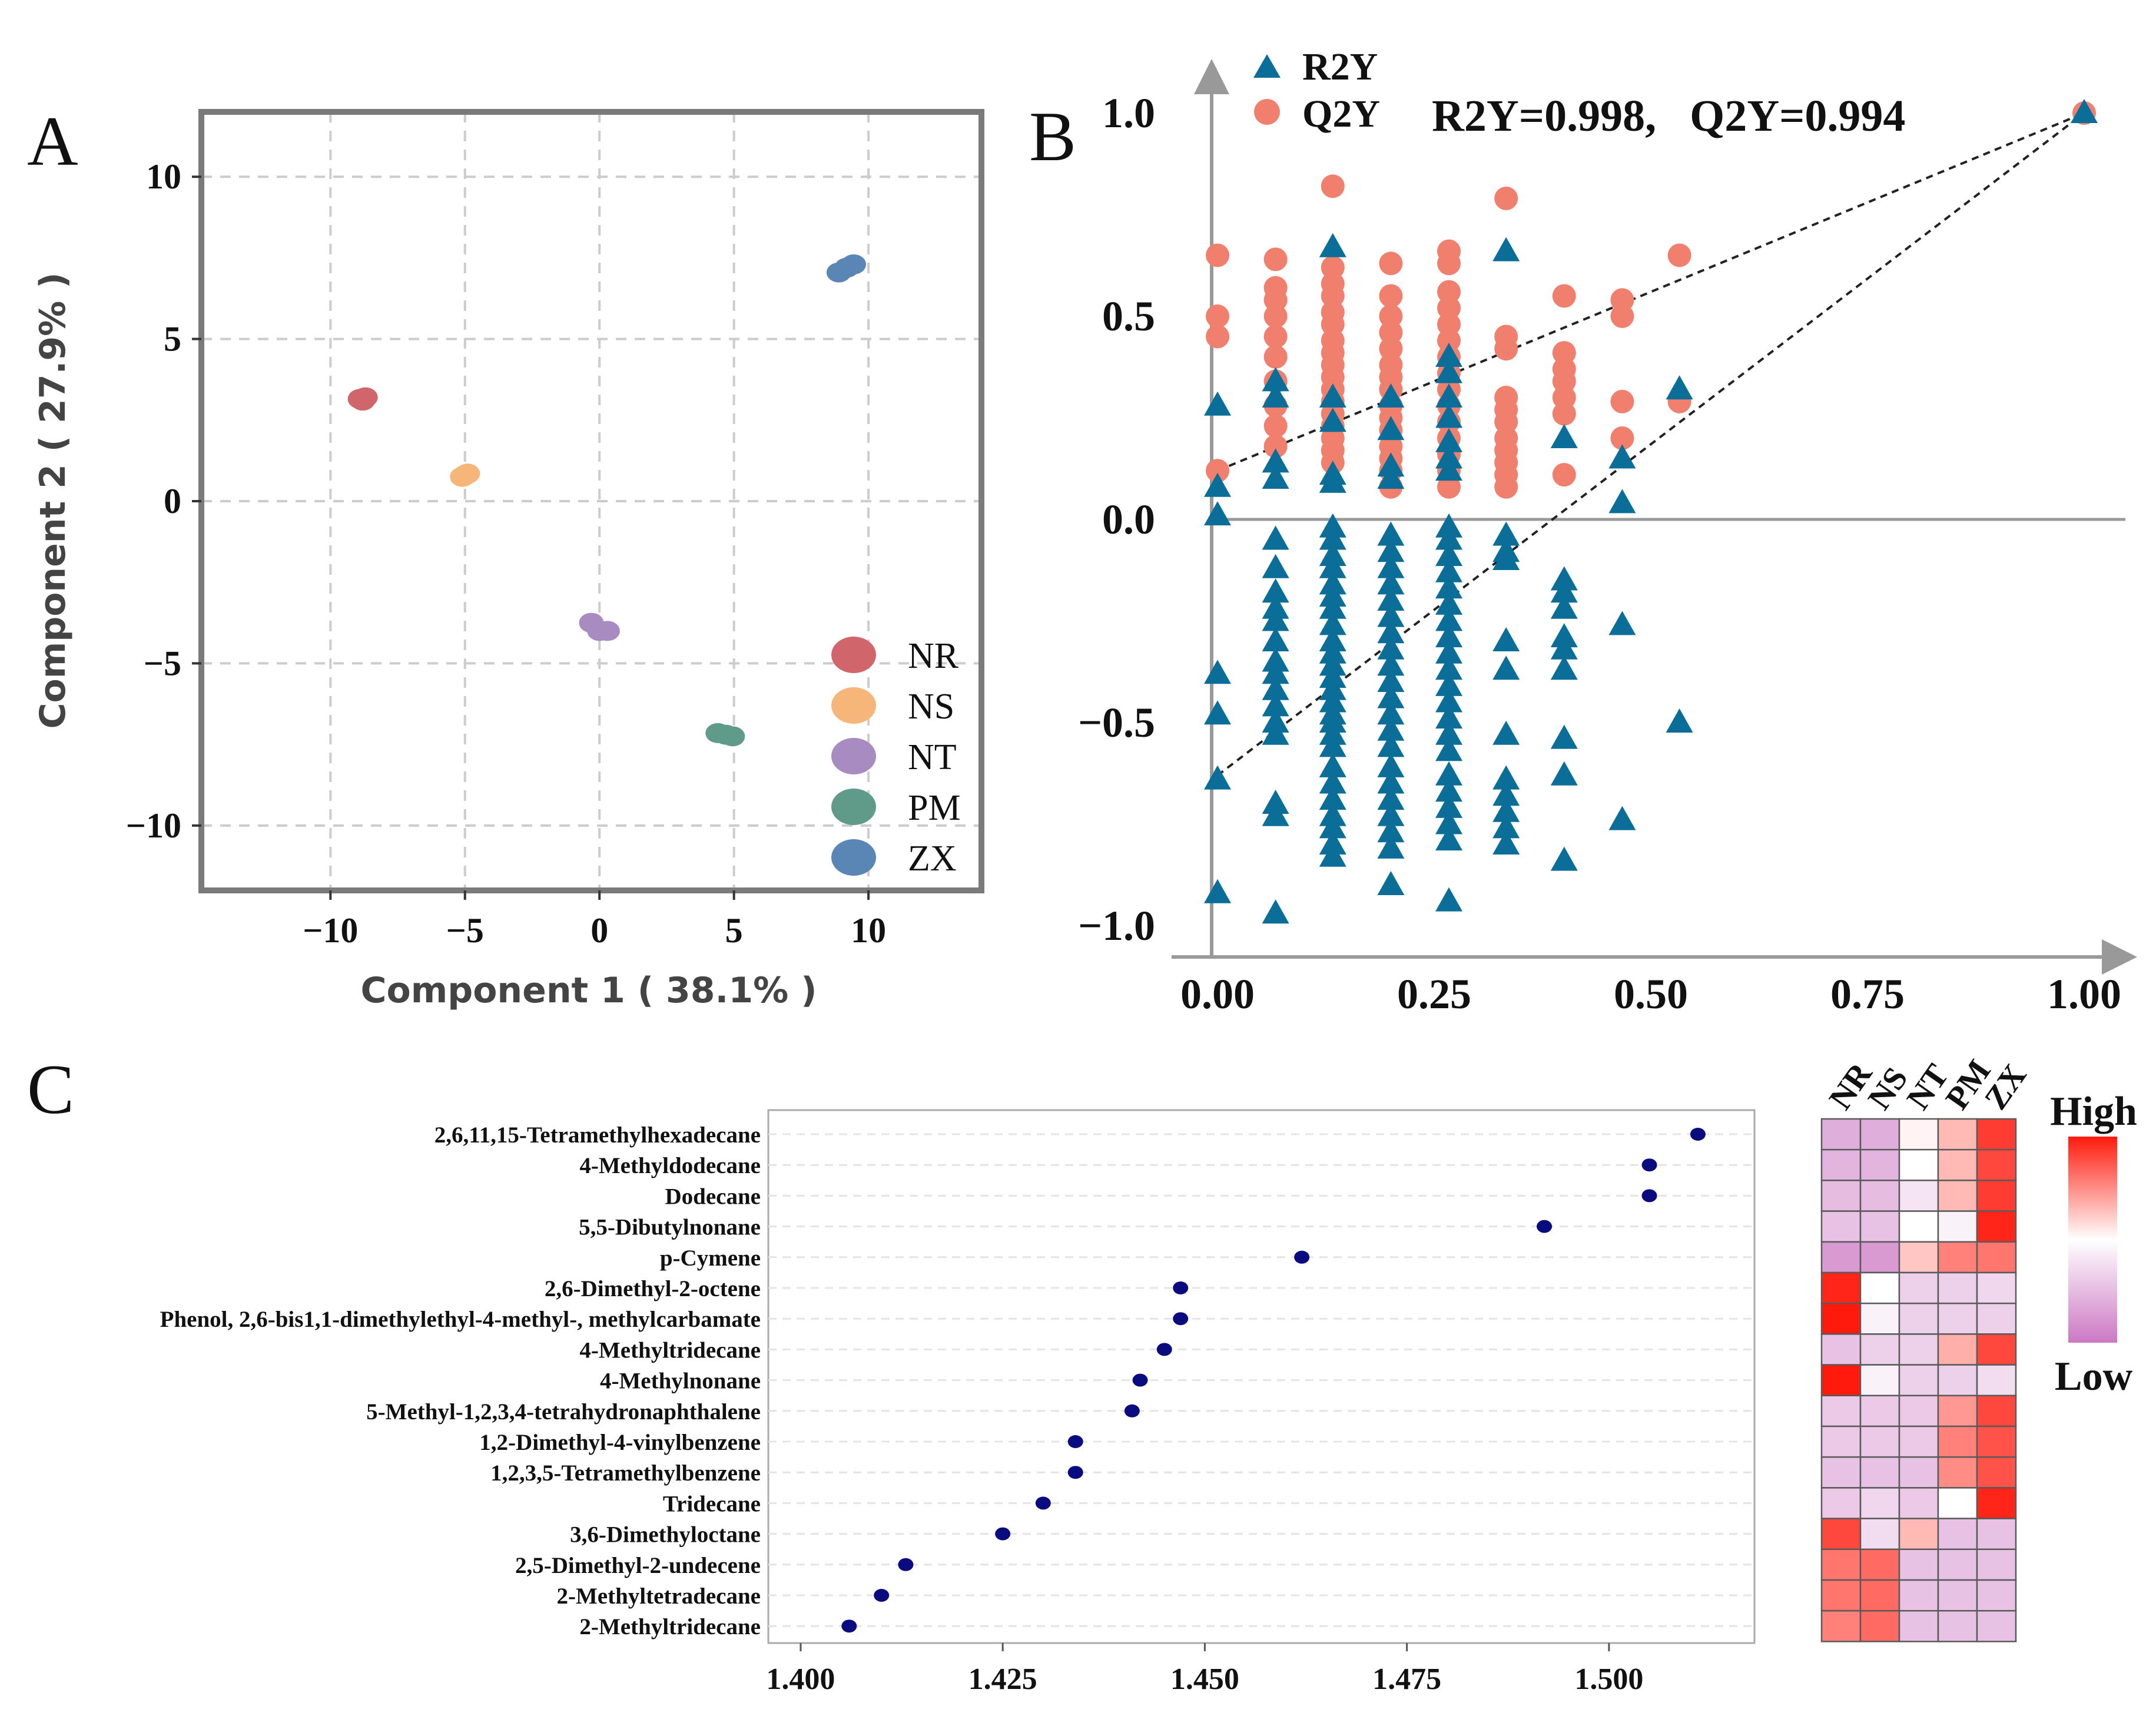 Image resolution: width=2156 pixels, height=1709 pixels. I want to click on panel-b-y-tick-label: 0.0, so click(1128, 519).